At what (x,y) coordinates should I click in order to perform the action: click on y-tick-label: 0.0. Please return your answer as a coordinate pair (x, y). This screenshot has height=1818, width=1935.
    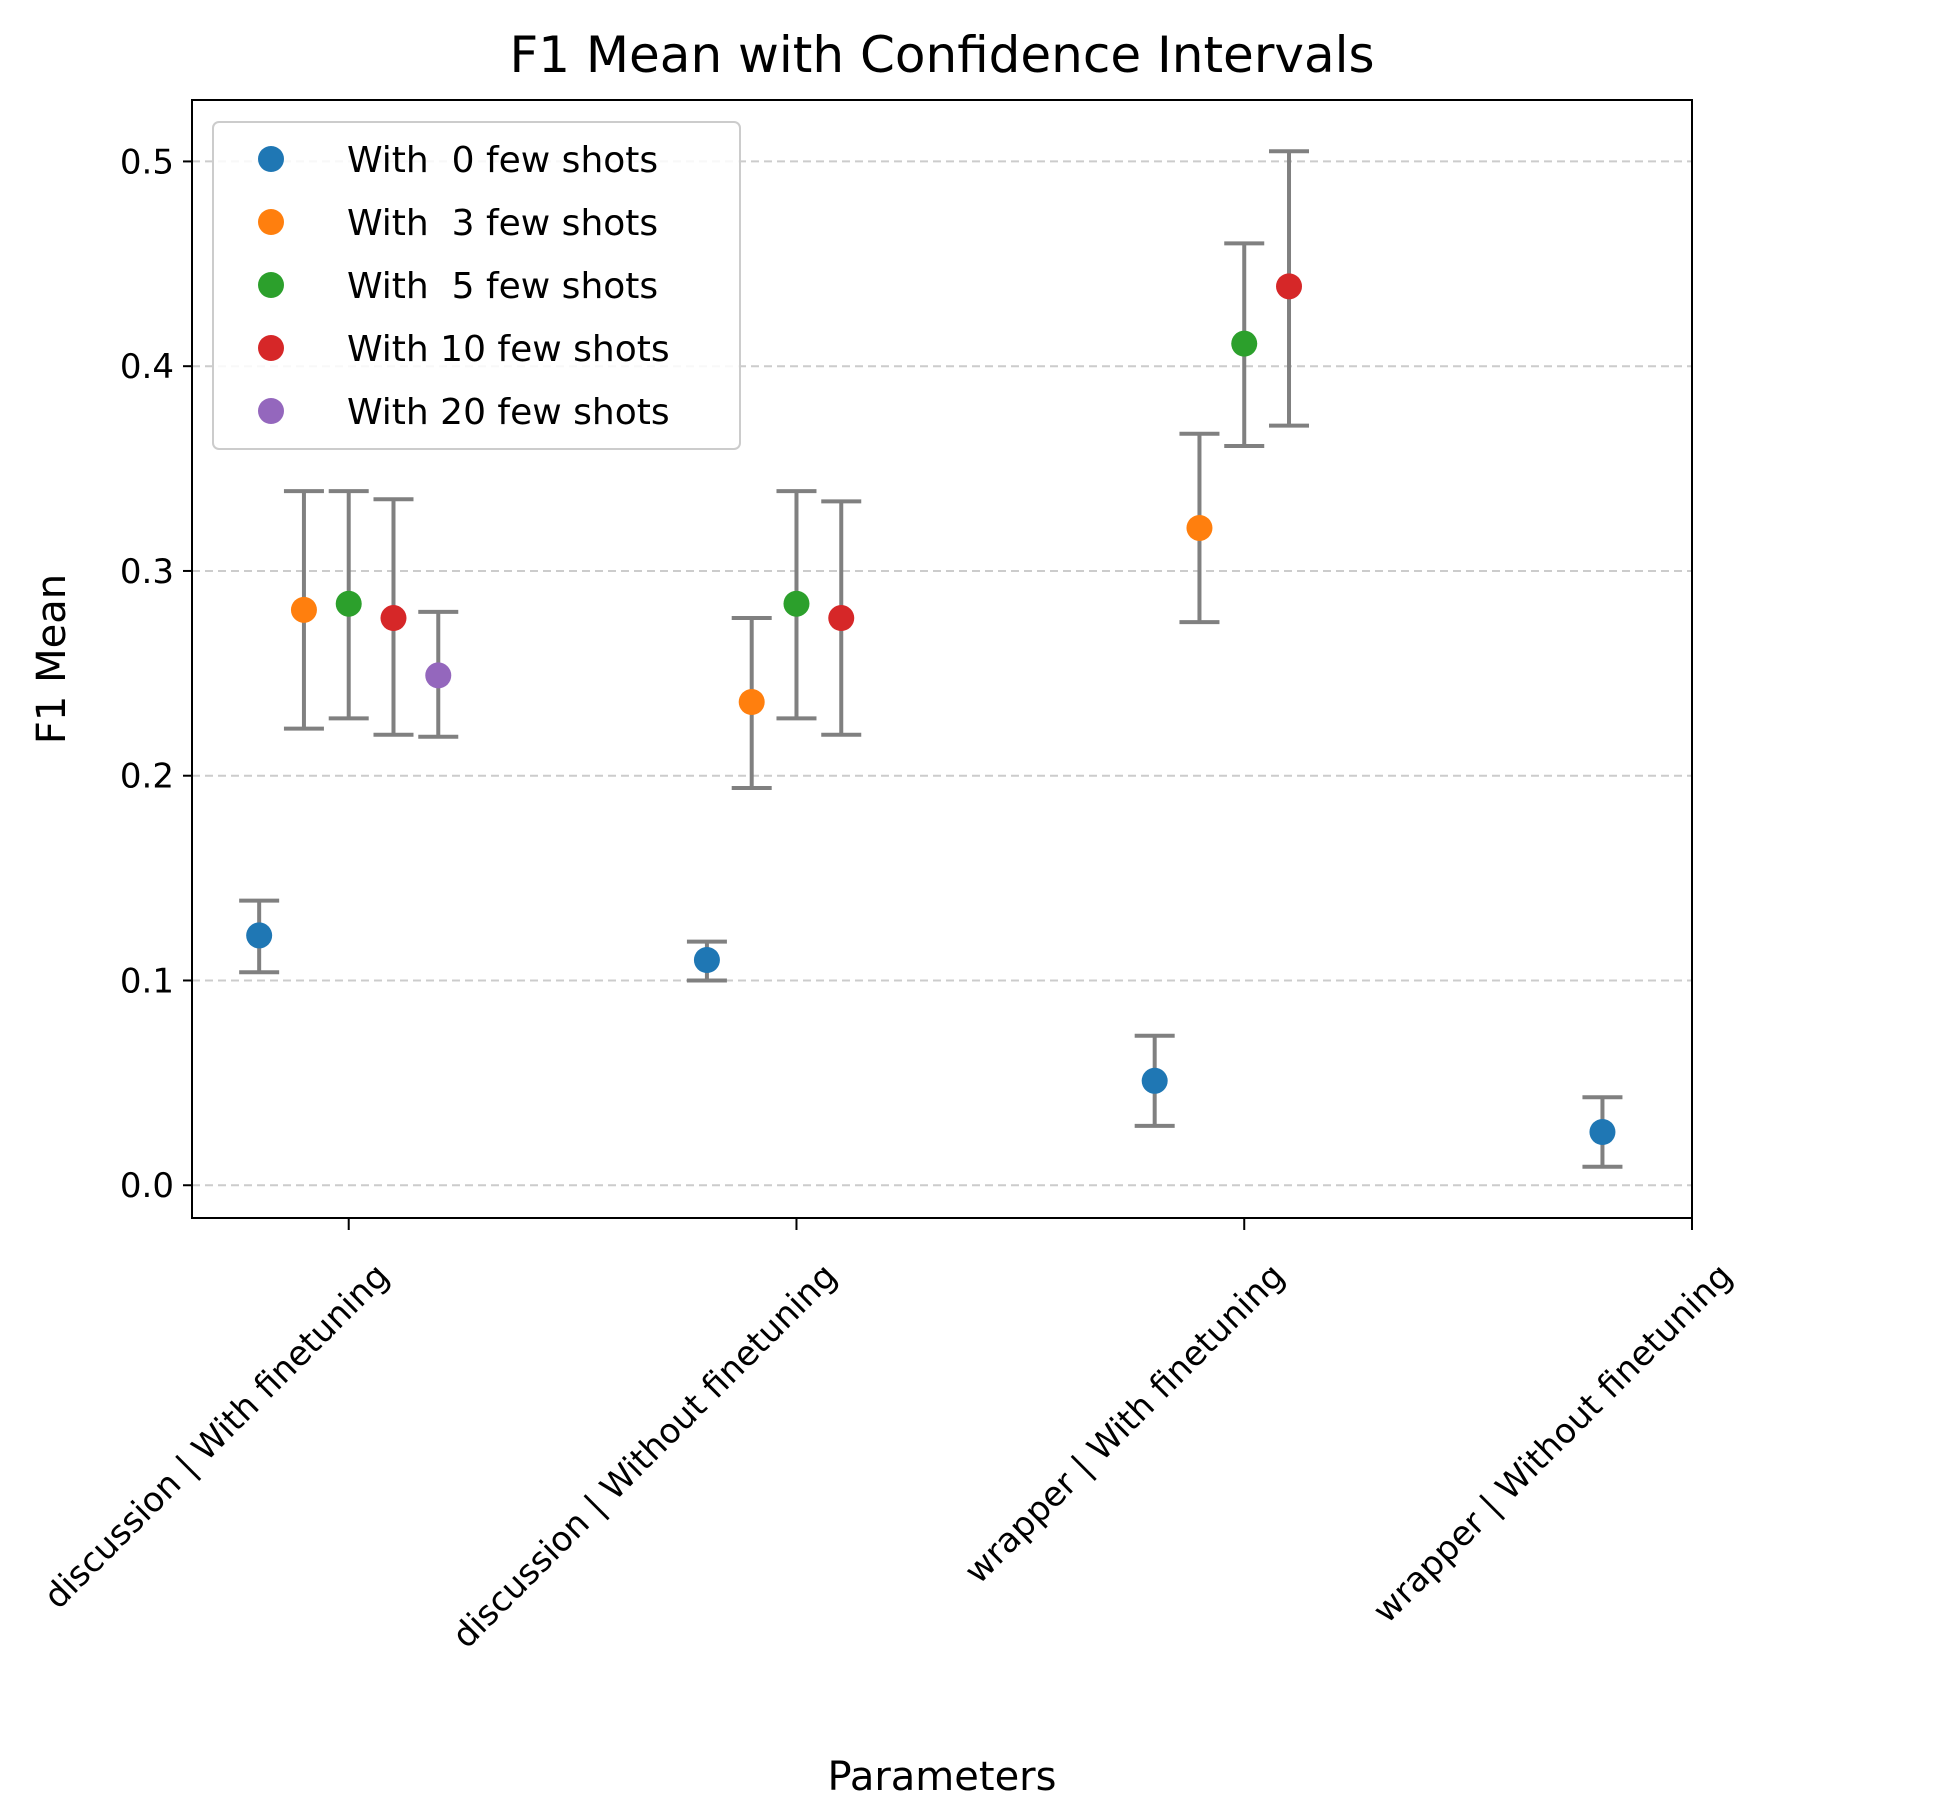
    Looking at the image, I should click on (147, 1186).